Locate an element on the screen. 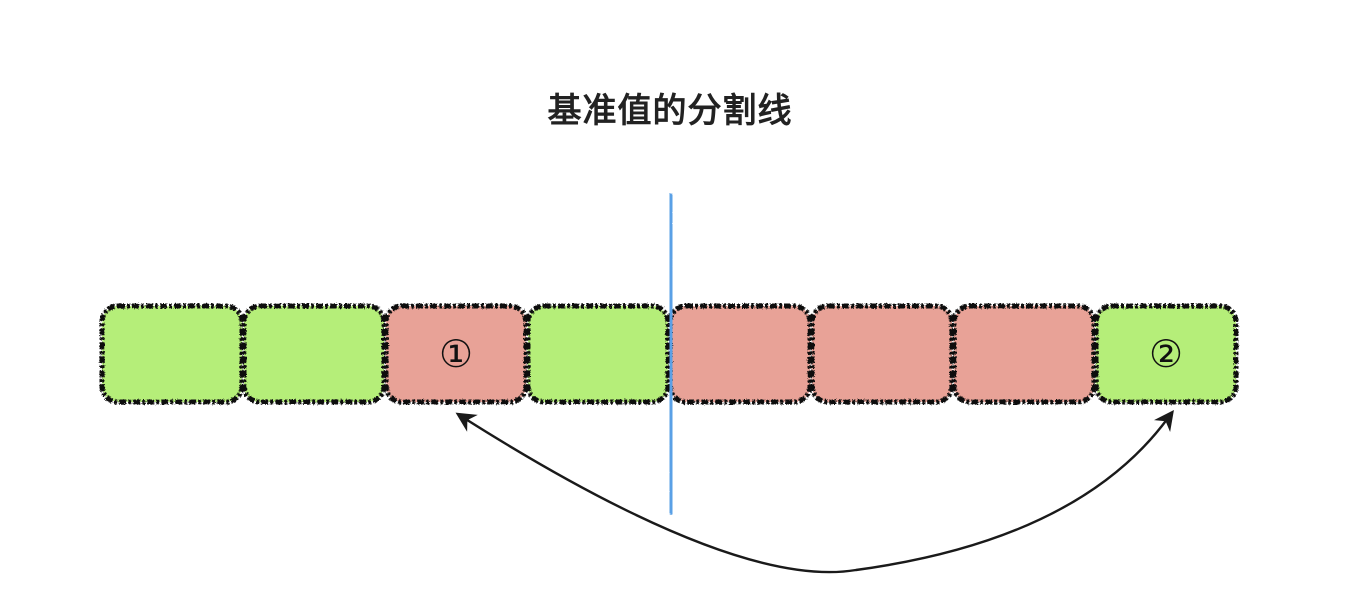 This screenshot has width=1358, height=598. diagram-title: 基准值的分割线 is located at coordinates (670, 111).